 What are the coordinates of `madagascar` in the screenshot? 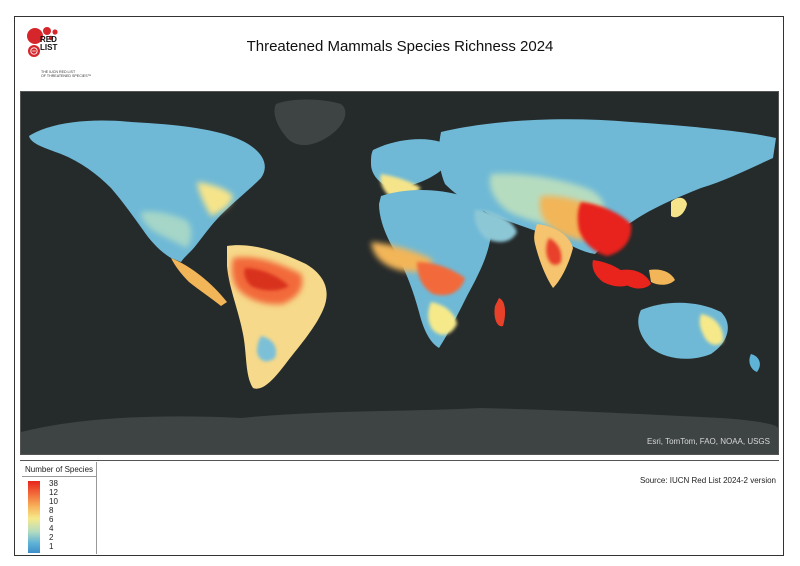 It's located at (500, 312).